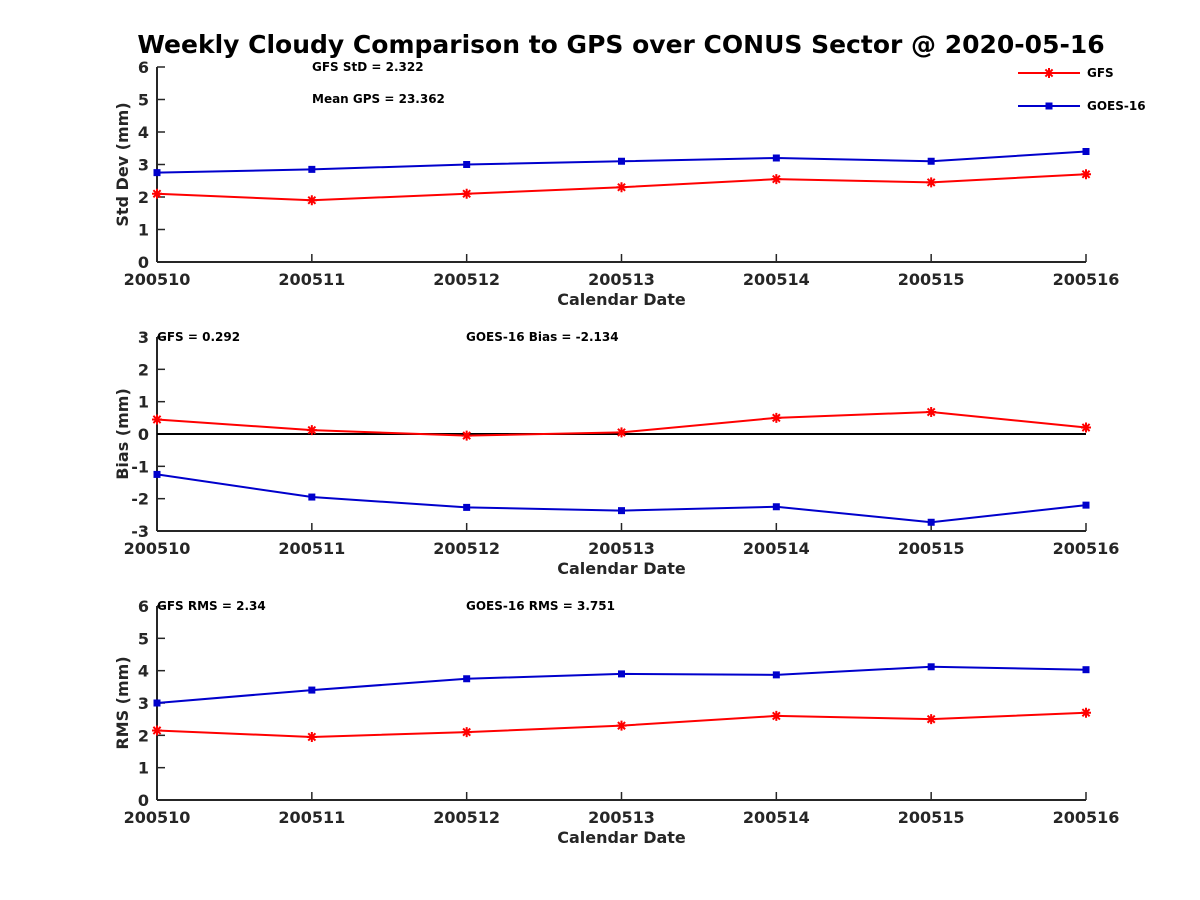 This screenshot has width=1200, height=900. I want to click on legend-label-gfs: GFS, so click(1100, 73).